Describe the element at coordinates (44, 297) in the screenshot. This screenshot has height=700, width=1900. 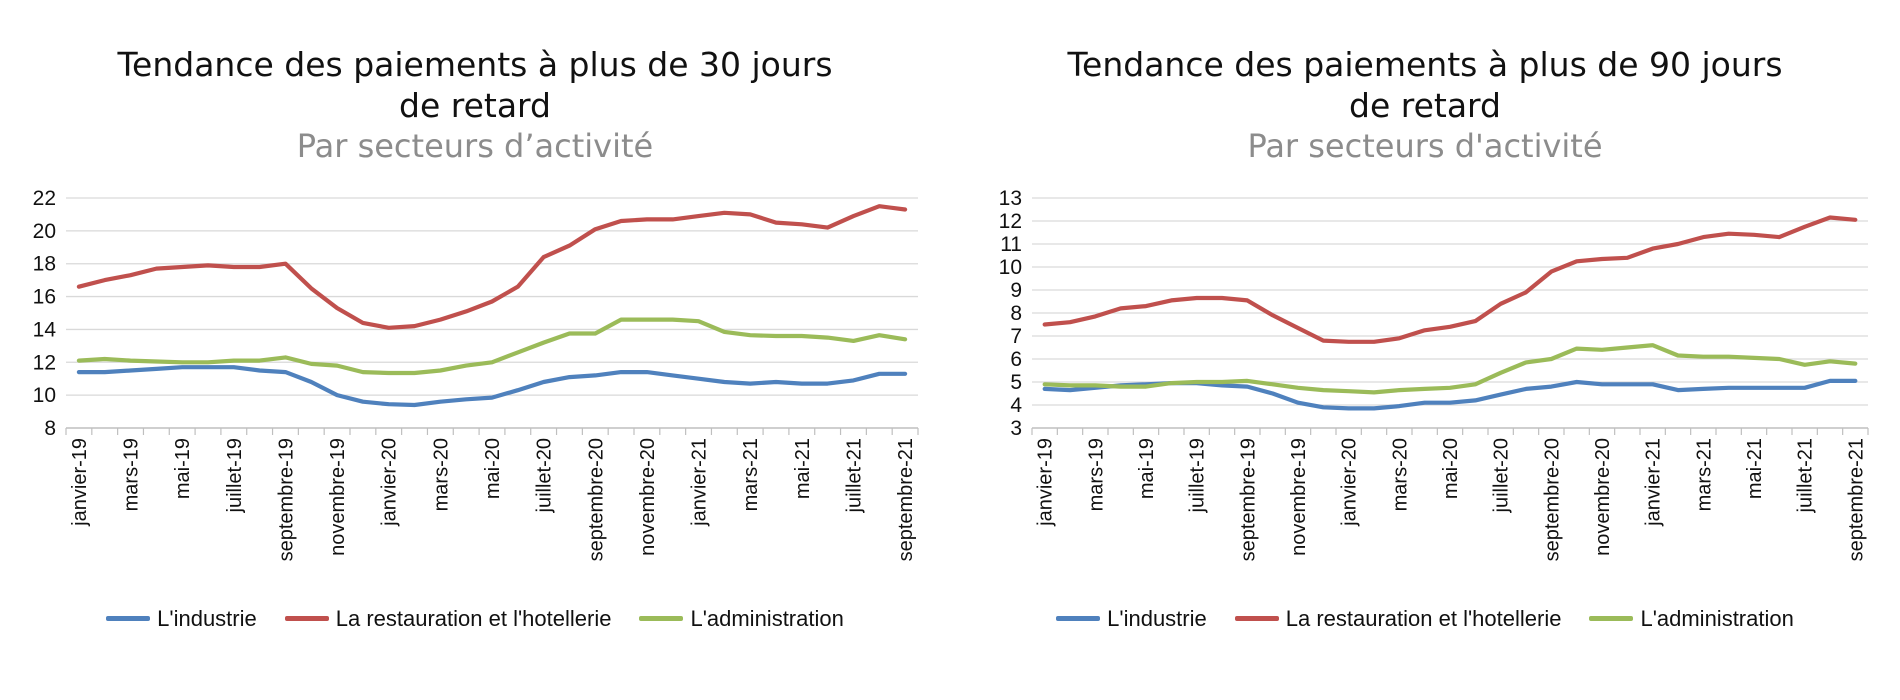
I see `y-tick-label: 16` at that location.